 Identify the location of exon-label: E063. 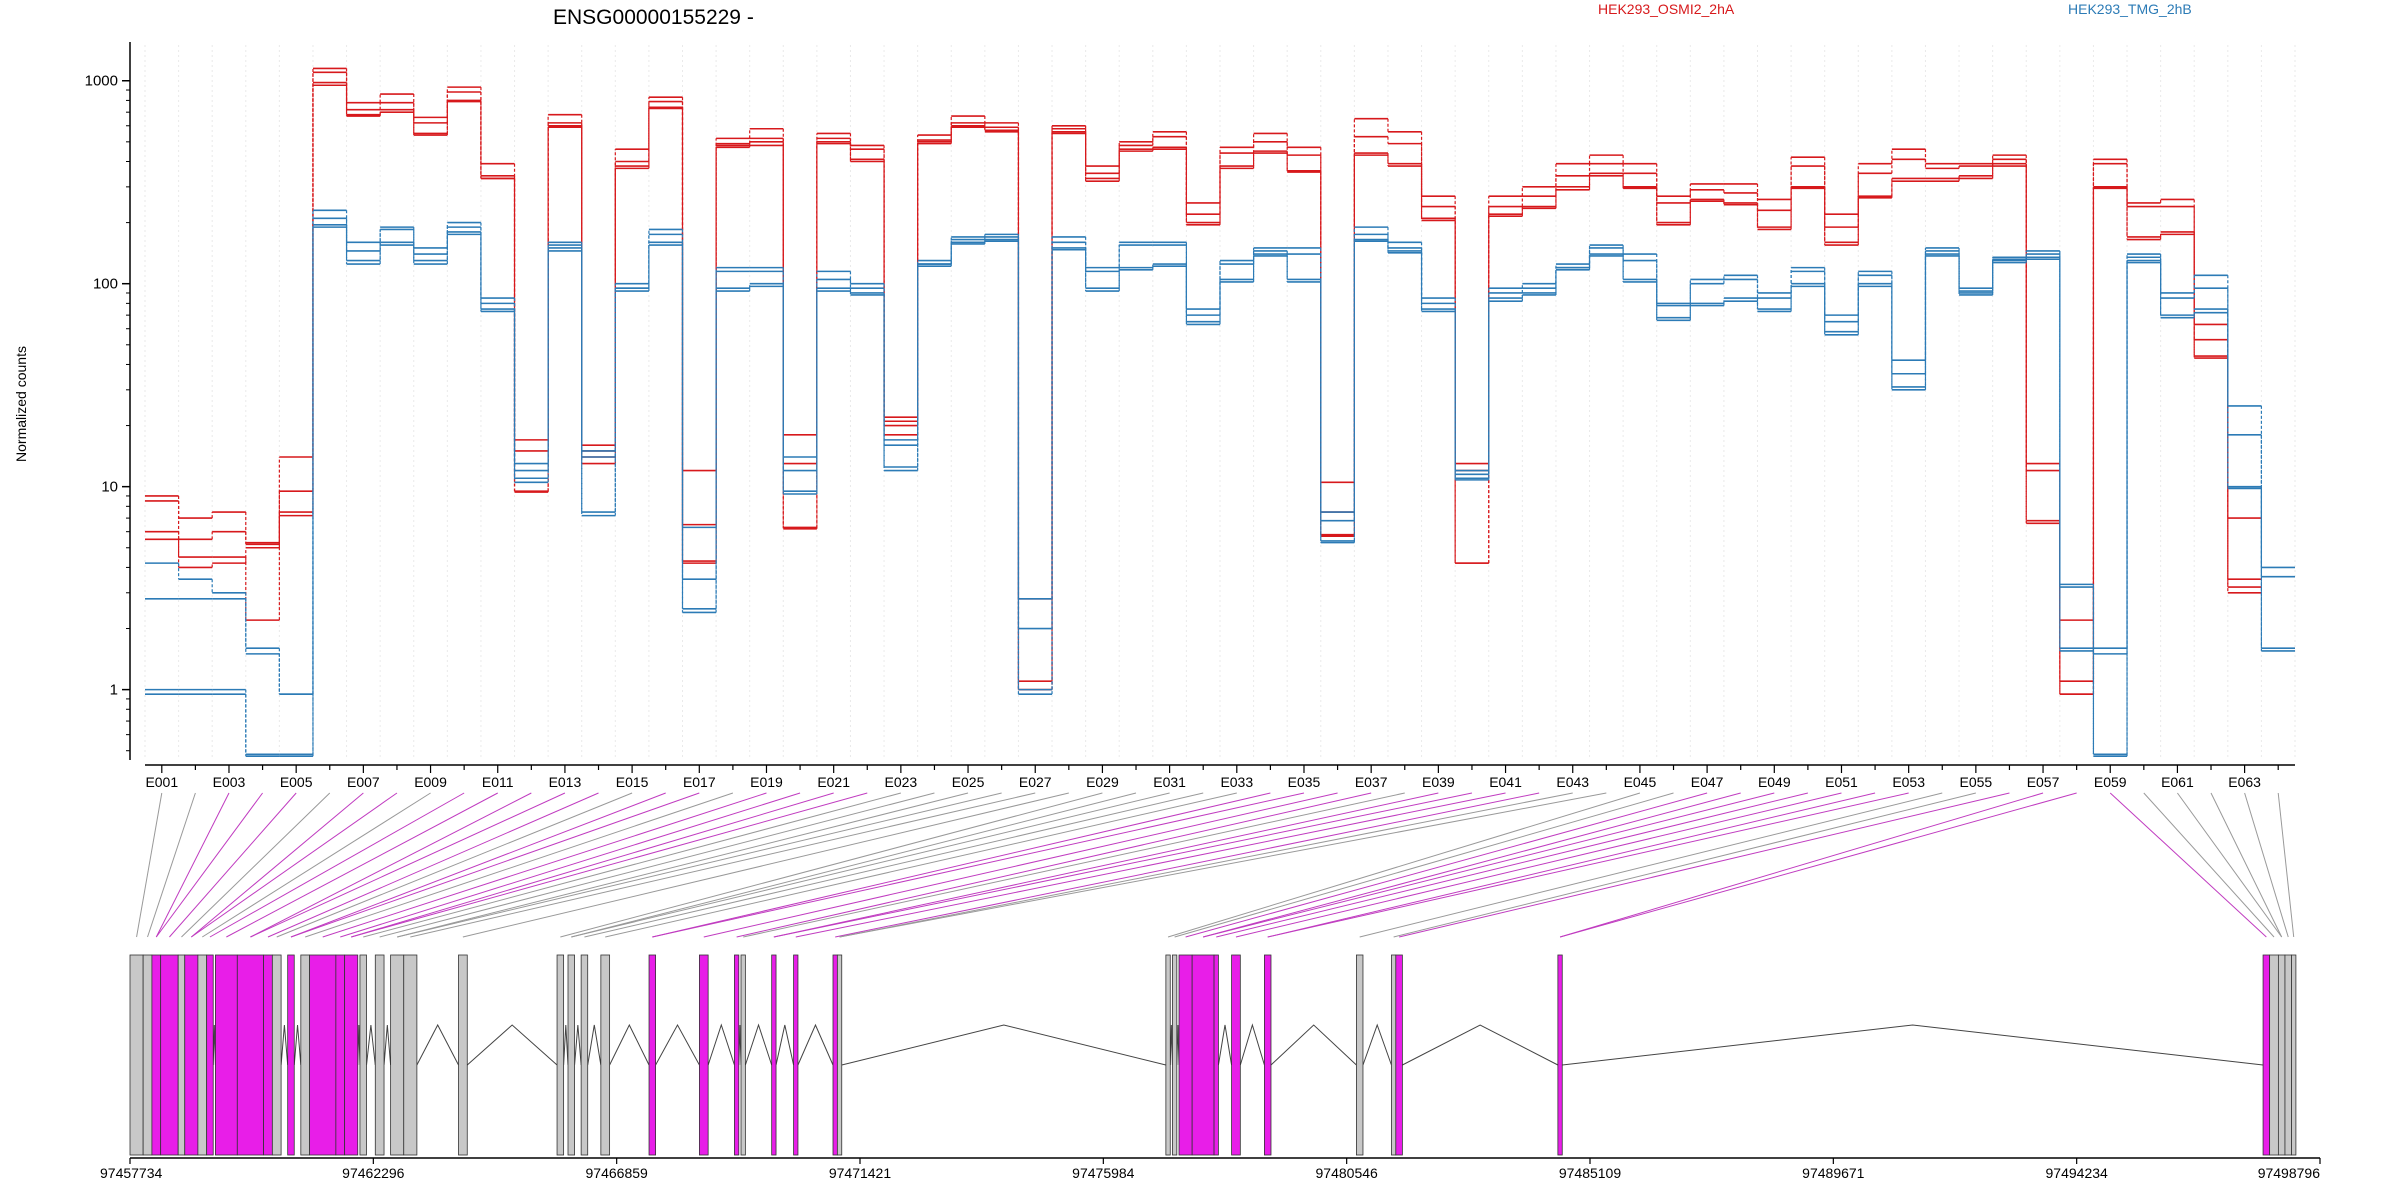
(2244, 782).